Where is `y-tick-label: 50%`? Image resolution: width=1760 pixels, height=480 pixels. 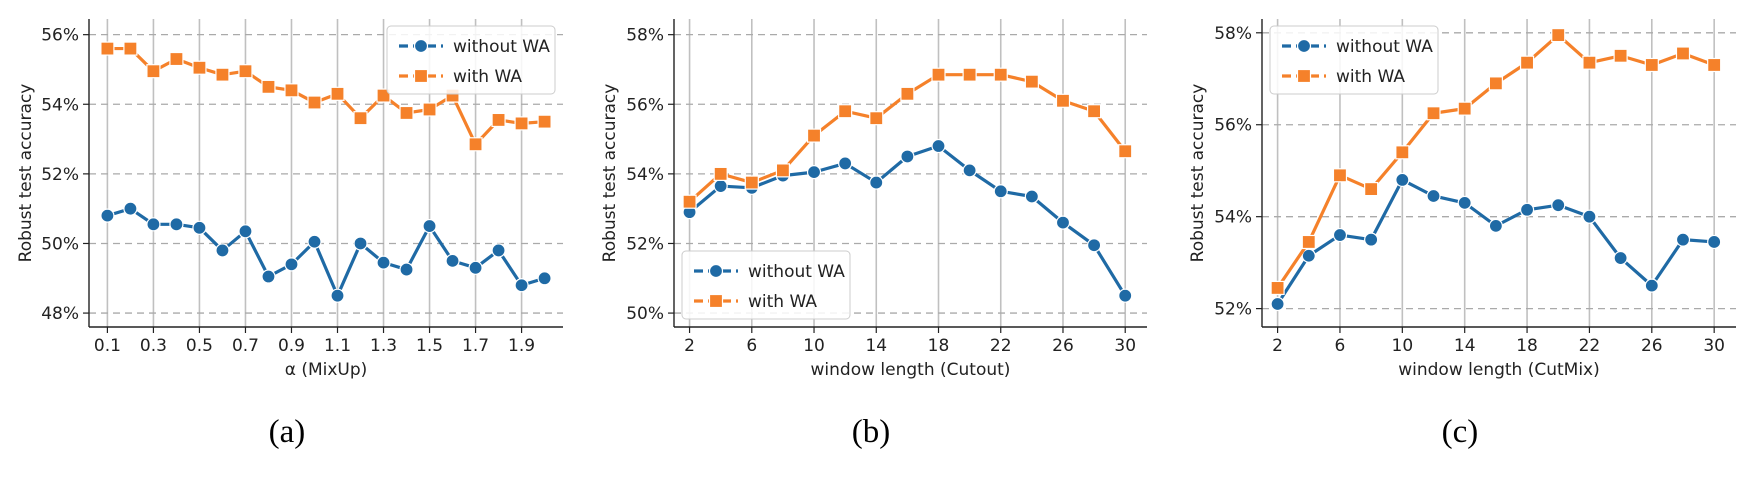
y-tick-label: 50% is located at coordinates (60, 244).